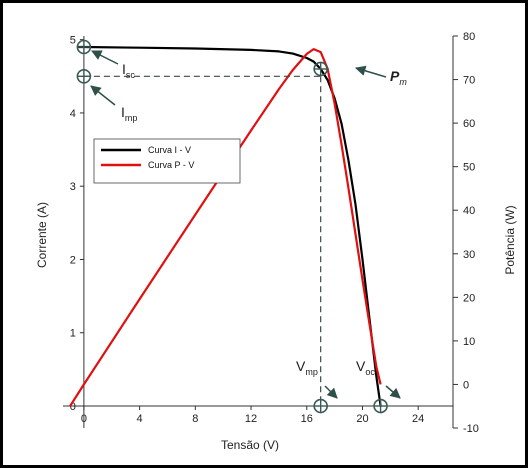 The width and height of the screenshot is (528, 468). Describe the element at coordinates (370, 71) in the screenshot. I see `arrow-pm` at that location.